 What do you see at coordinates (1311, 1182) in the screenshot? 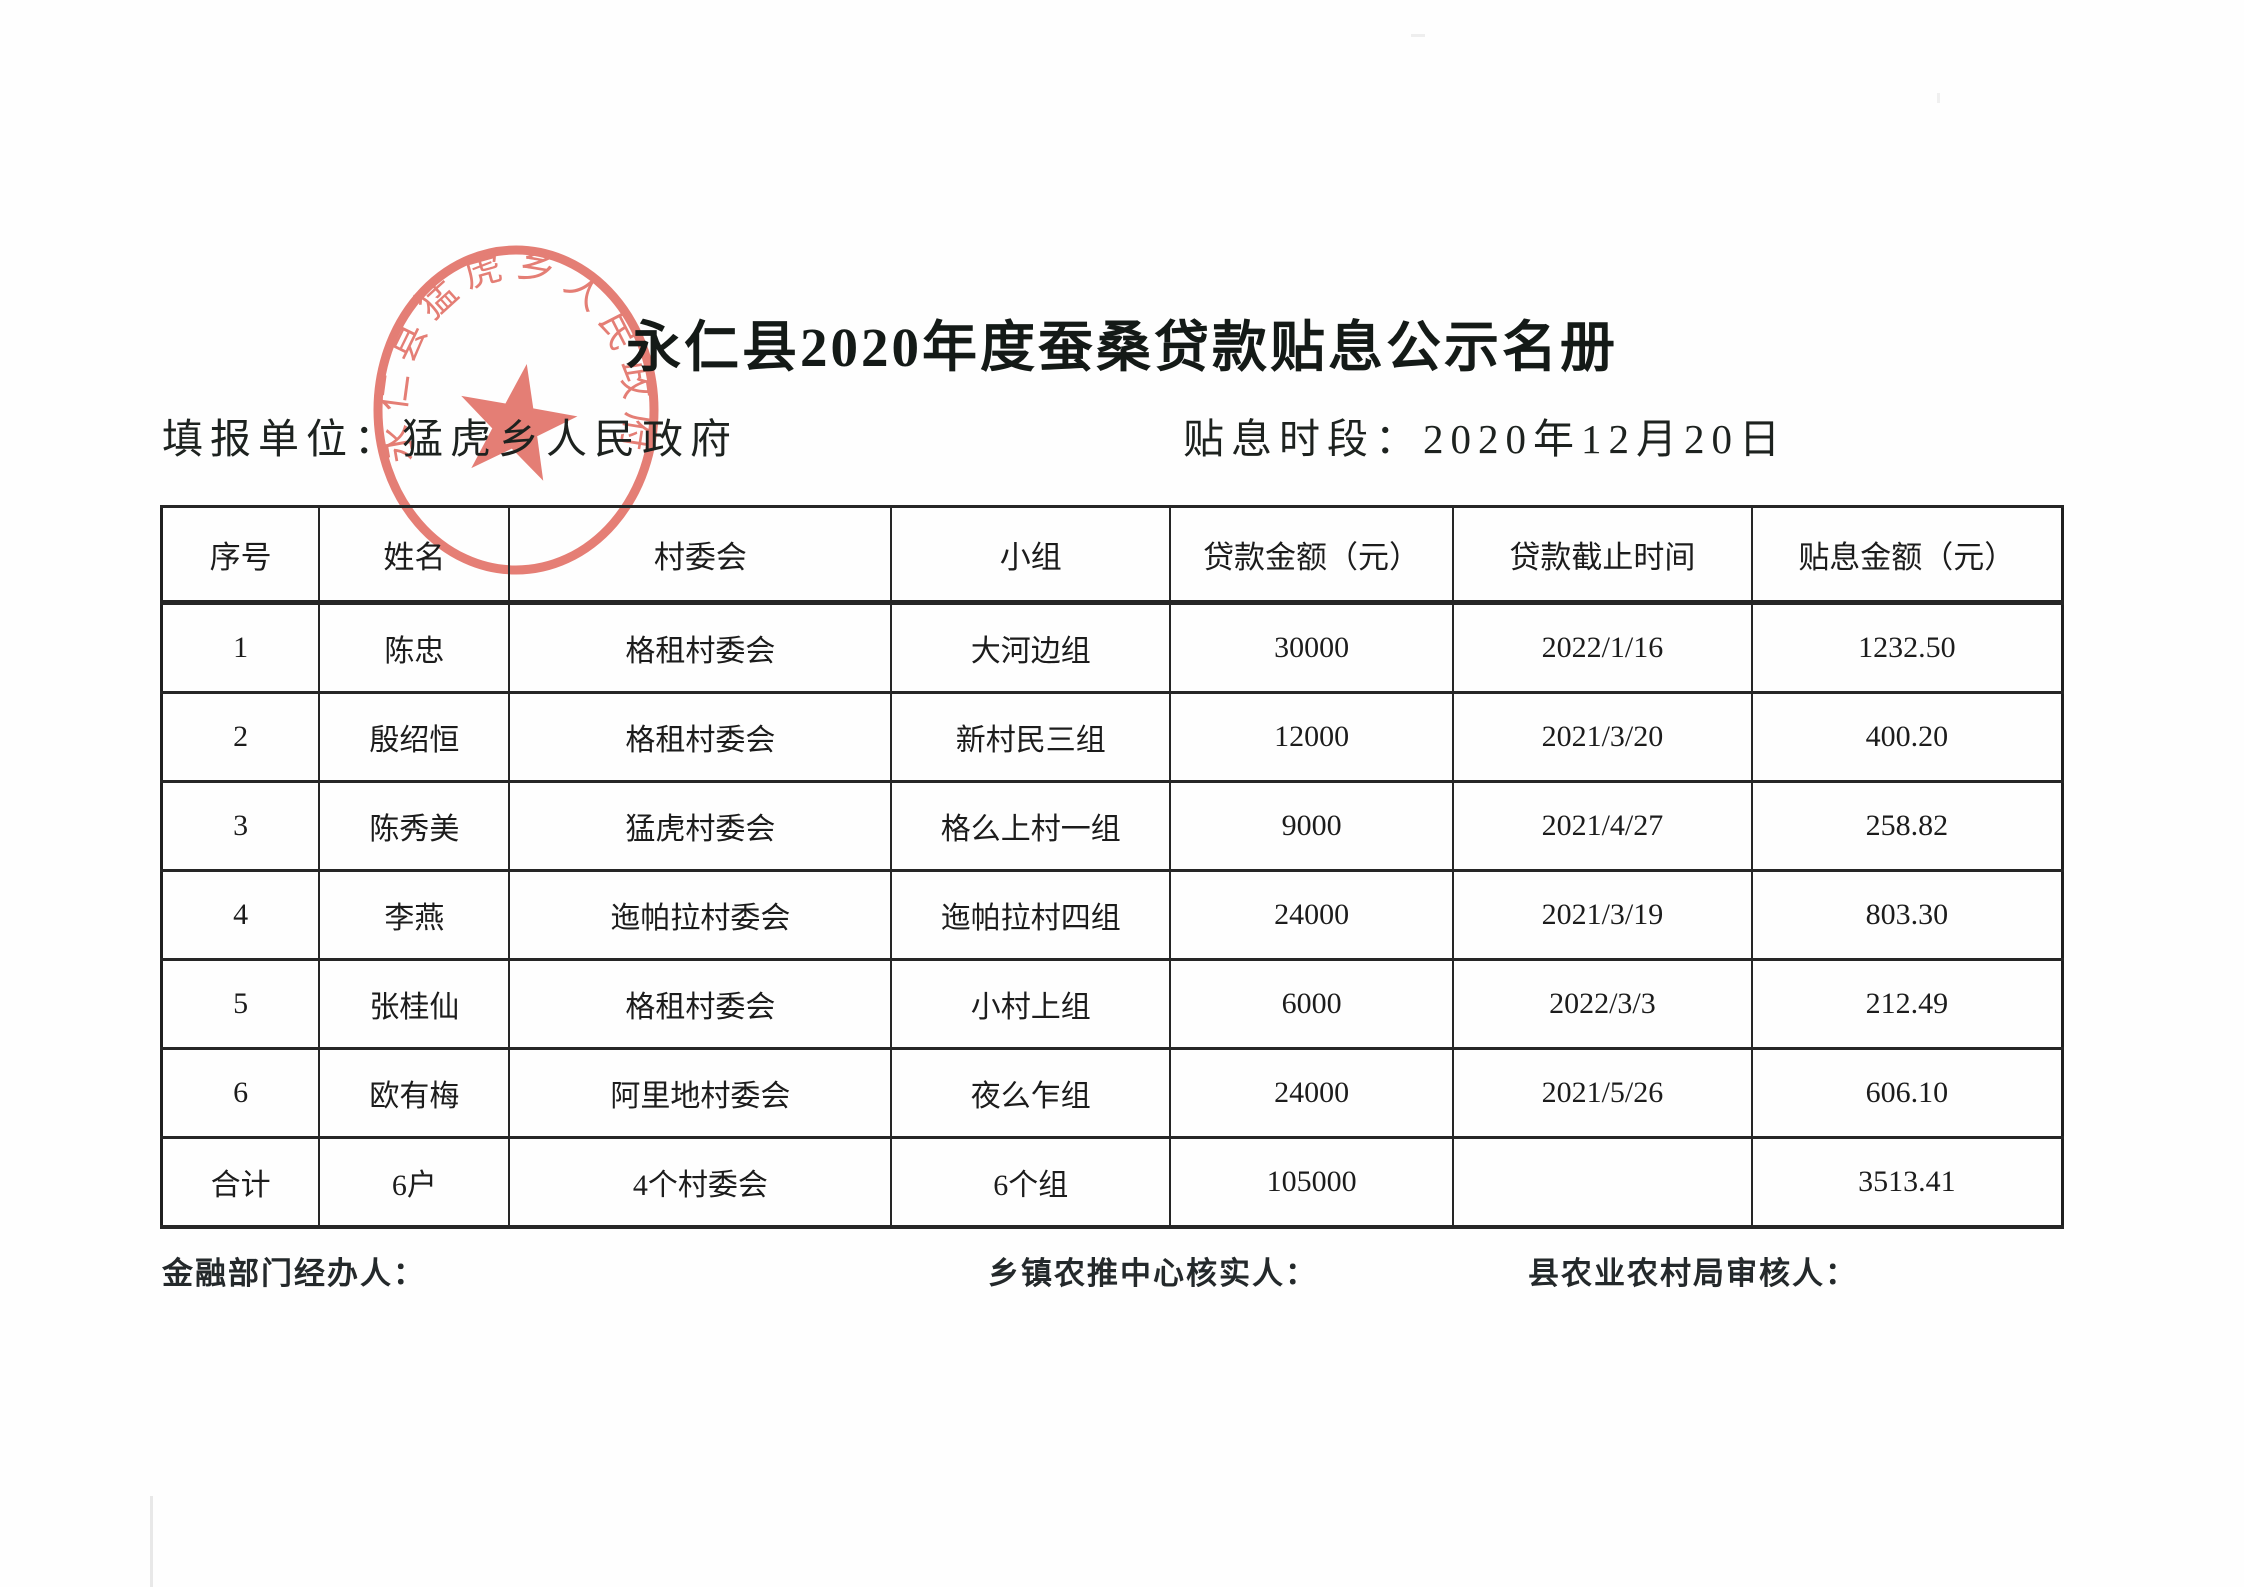
I see `table-cell: 105000` at bounding box center [1311, 1182].